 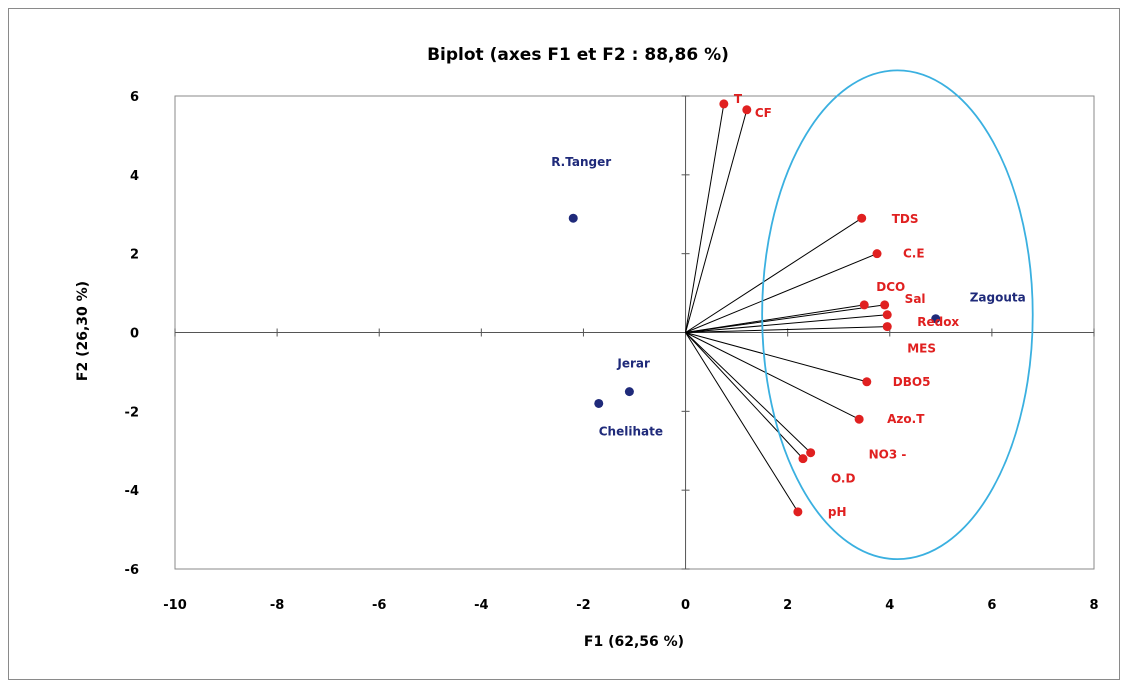 What do you see at coordinates (132, 570) in the screenshot?
I see `y-tick-label: -6` at bounding box center [132, 570].